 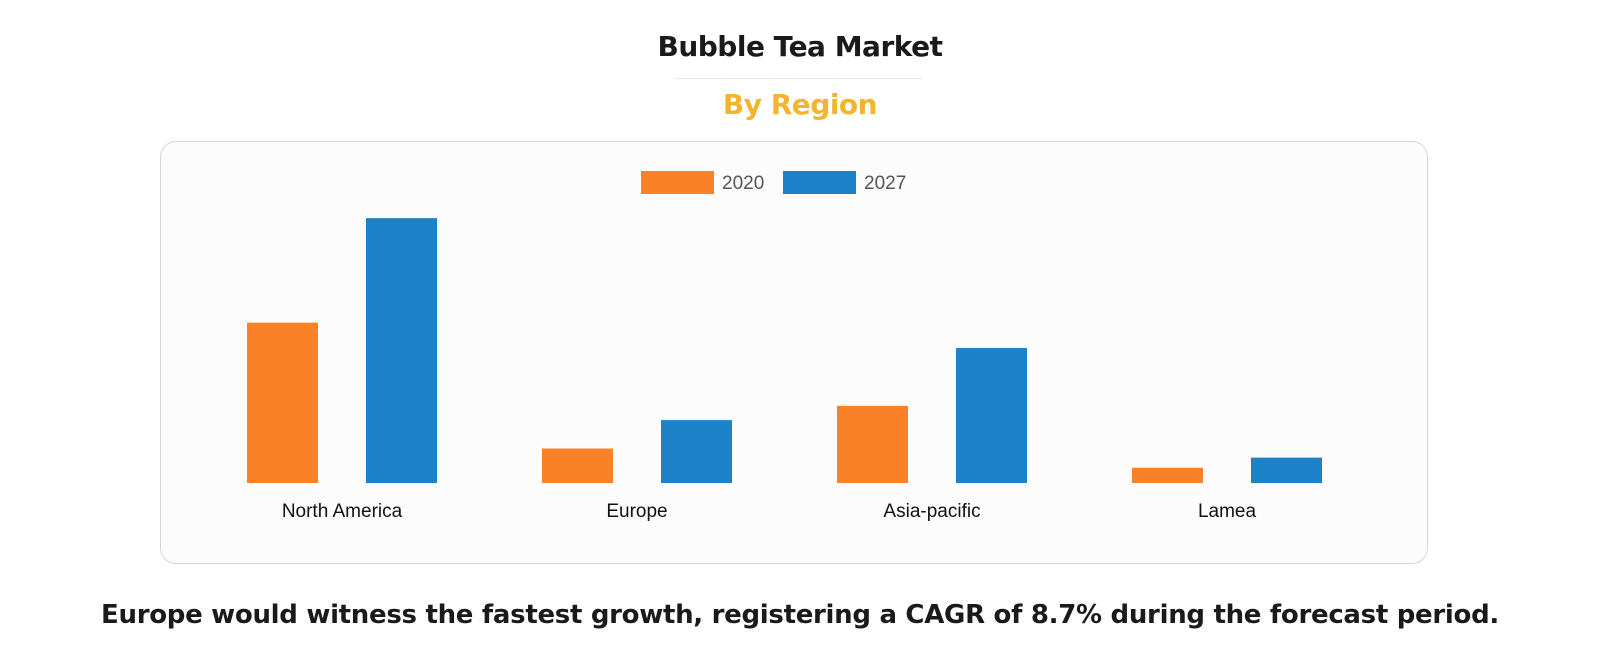 What do you see at coordinates (885, 183) in the screenshot?
I see `legend-label-2027: 2027` at bounding box center [885, 183].